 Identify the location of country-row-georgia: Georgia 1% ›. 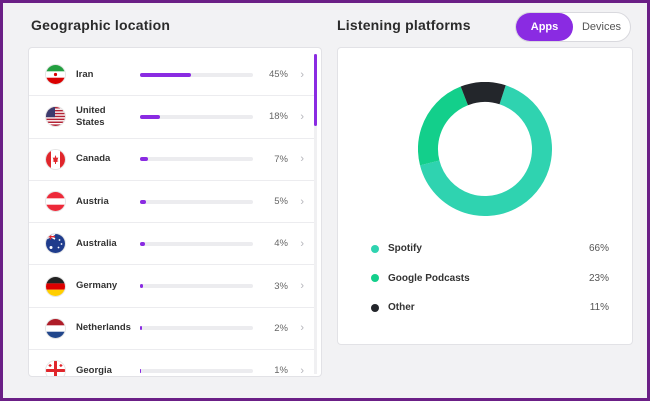
(171, 363).